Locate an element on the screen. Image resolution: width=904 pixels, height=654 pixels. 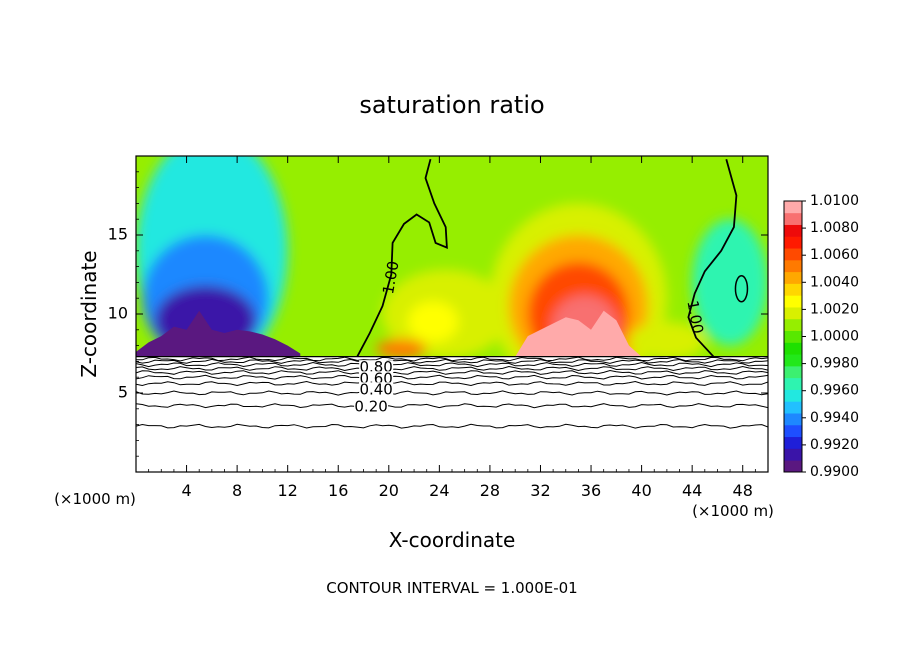
contour-label-3: 0.20 is located at coordinates (370, 407).